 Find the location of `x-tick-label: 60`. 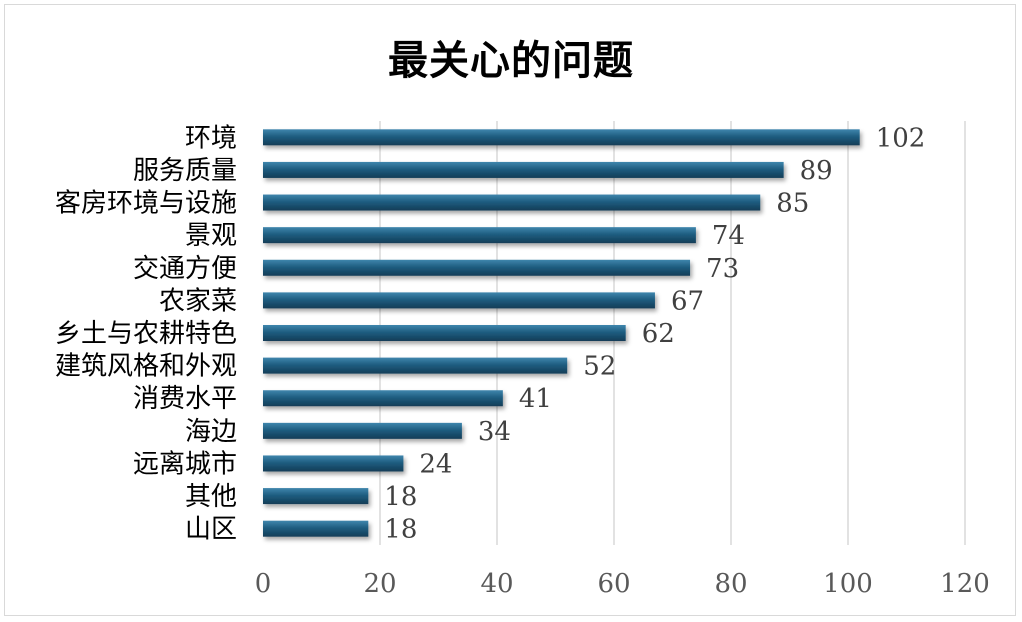

x-tick-label: 60 is located at coordinates (613, 584).